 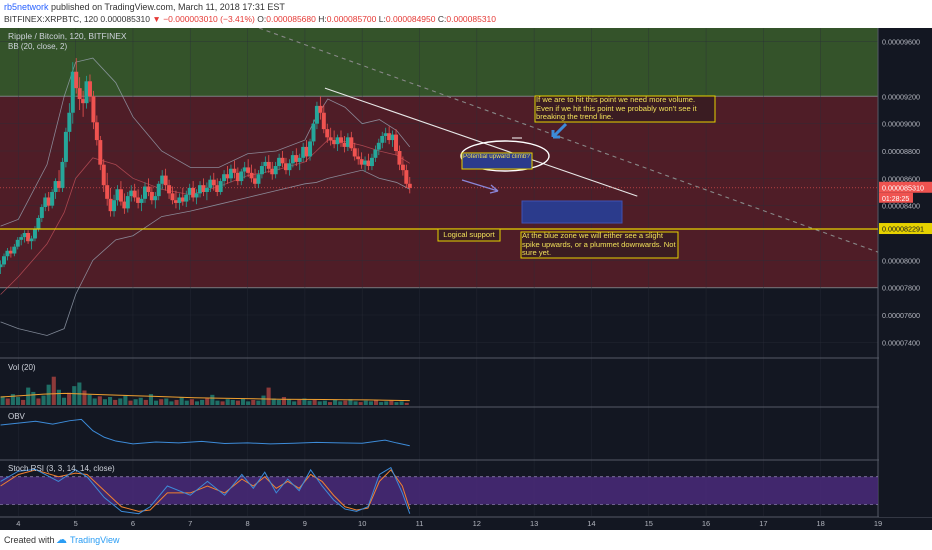 I want to click on price-tick-label: 0.00007400, so click(x=901, y=342).